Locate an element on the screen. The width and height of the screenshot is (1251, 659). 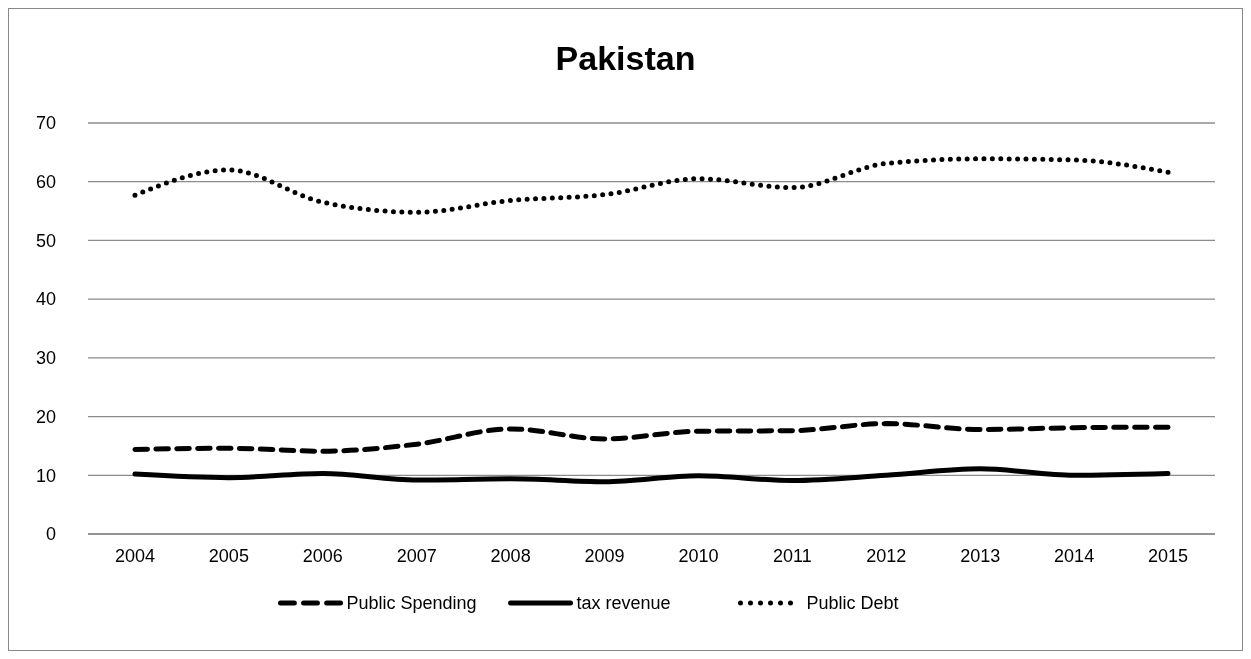
x-tick-label: 2010 is located at coordinates (698, 556).